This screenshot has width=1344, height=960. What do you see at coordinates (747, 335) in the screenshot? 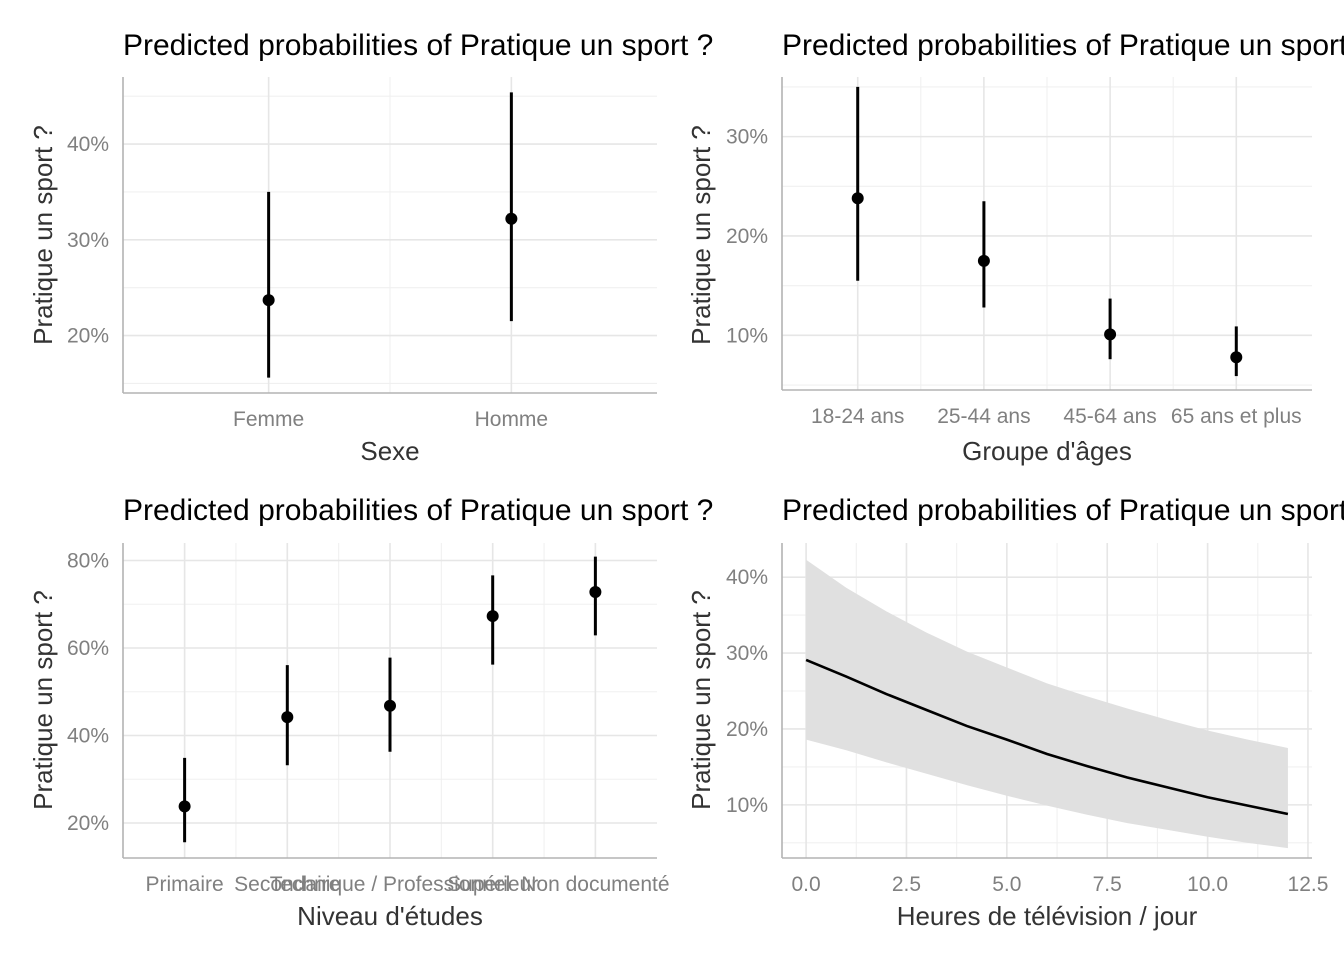
I see `age-y-tick-label: 10%` at bounding box center [747, 335].